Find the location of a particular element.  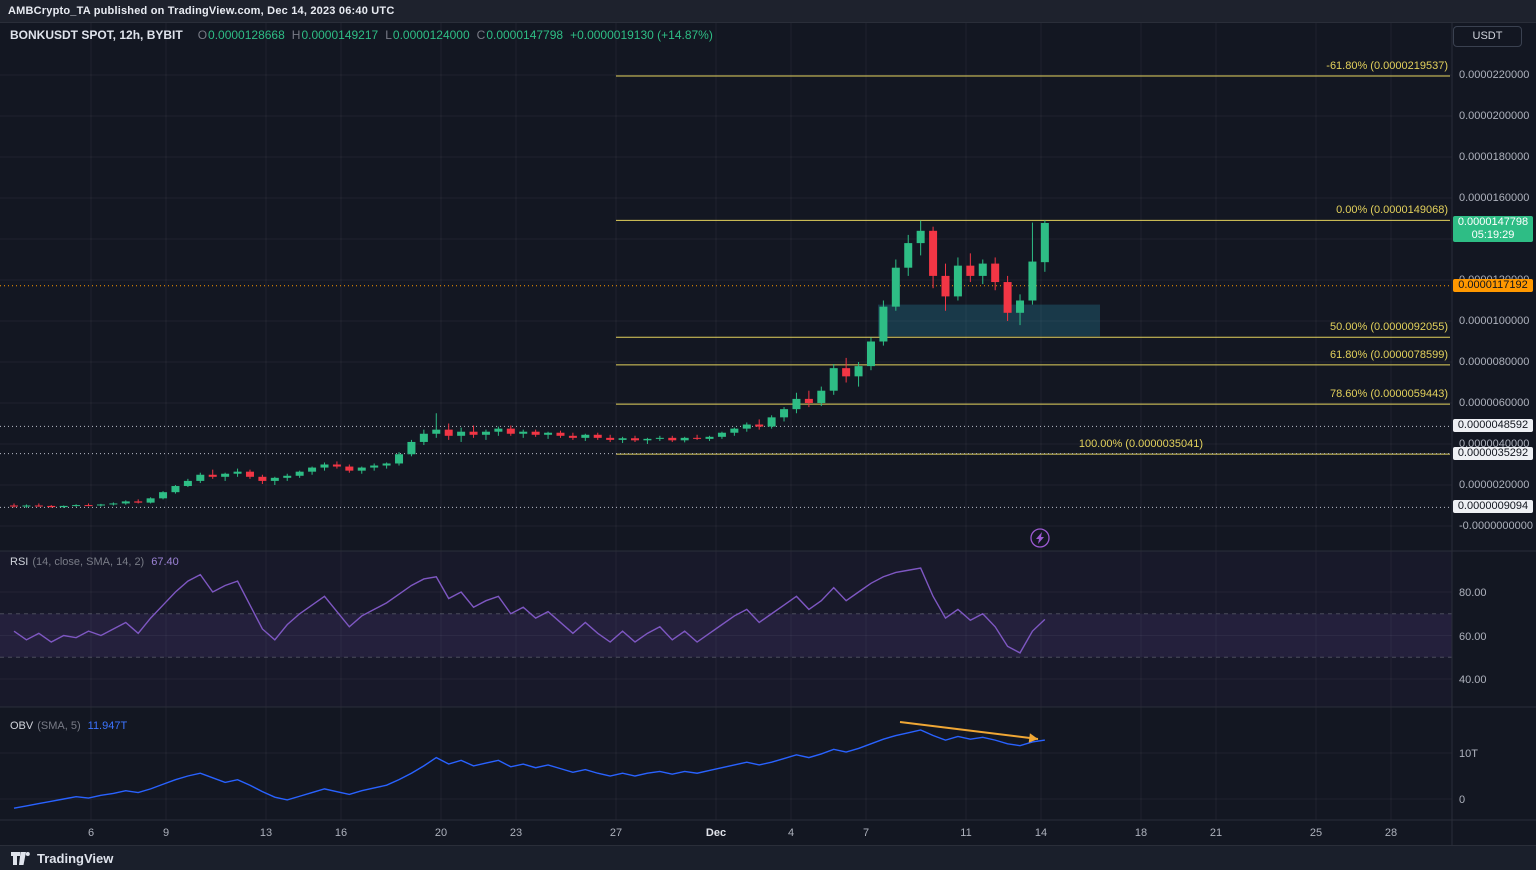

tradingview-logo-icon is located at coordinates (20, 858).